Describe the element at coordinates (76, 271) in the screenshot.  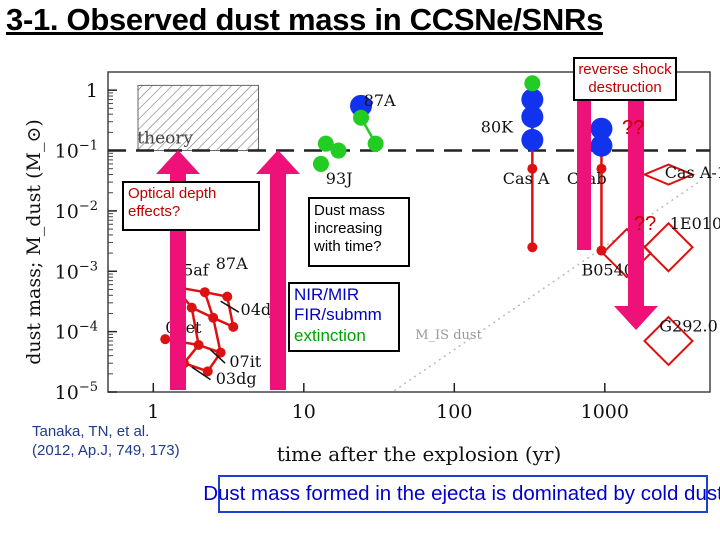
I see `y-tick-label: 10⁻³` at that location.